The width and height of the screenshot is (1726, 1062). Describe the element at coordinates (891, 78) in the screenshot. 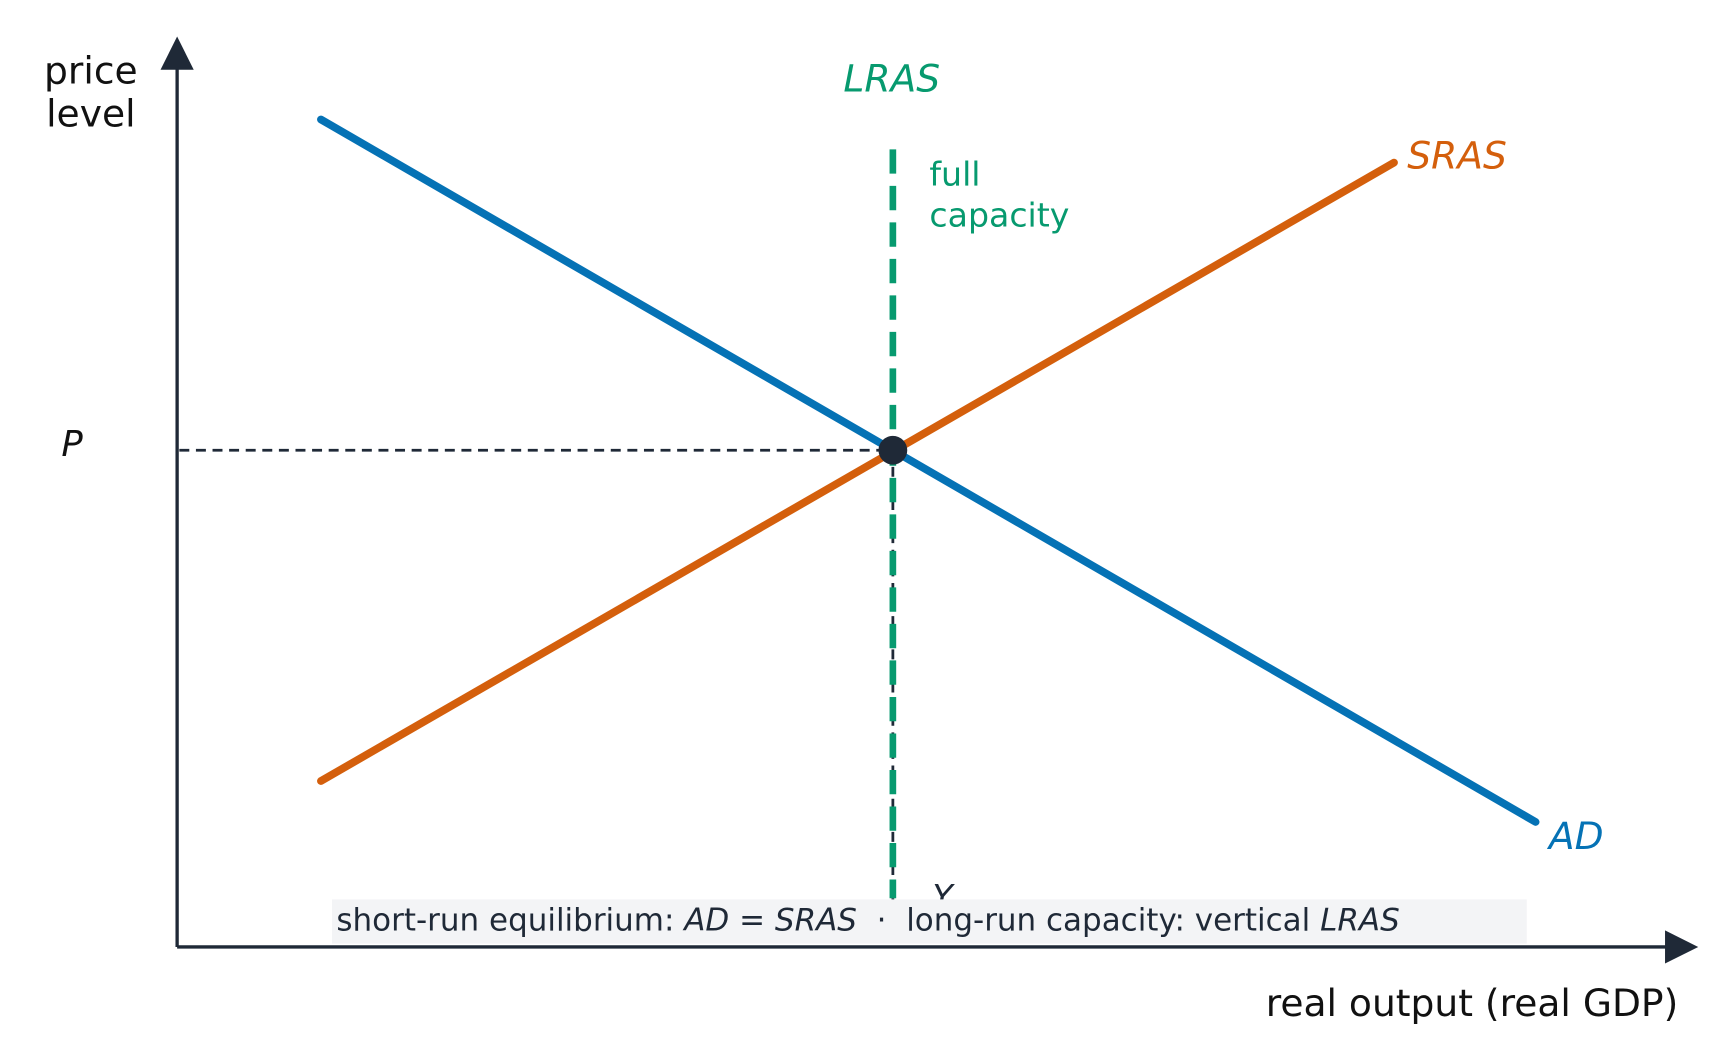

I see `lras-label: LRAS` at that location.